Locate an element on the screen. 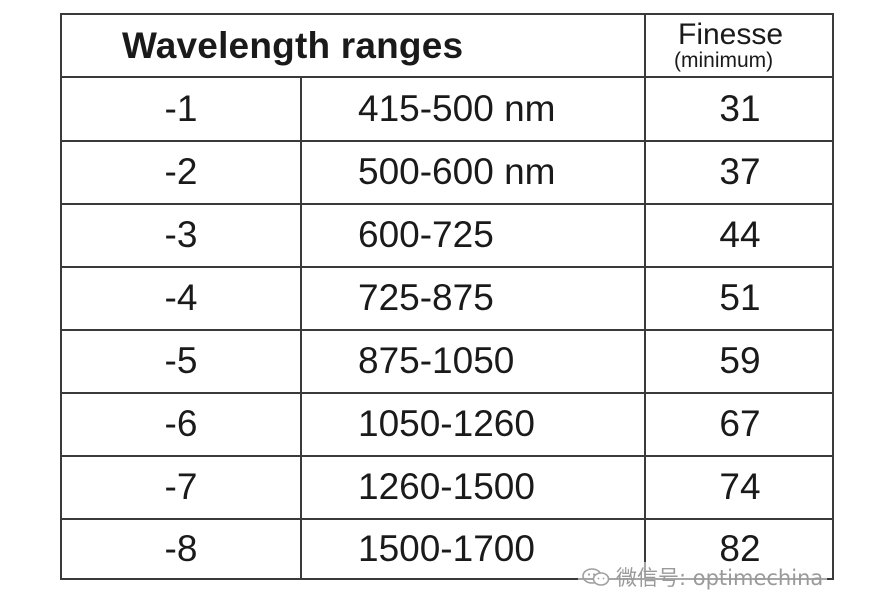 The height and width of the screenshot is (599, 874). row-index: -6 is located at coordinates (181, 423).